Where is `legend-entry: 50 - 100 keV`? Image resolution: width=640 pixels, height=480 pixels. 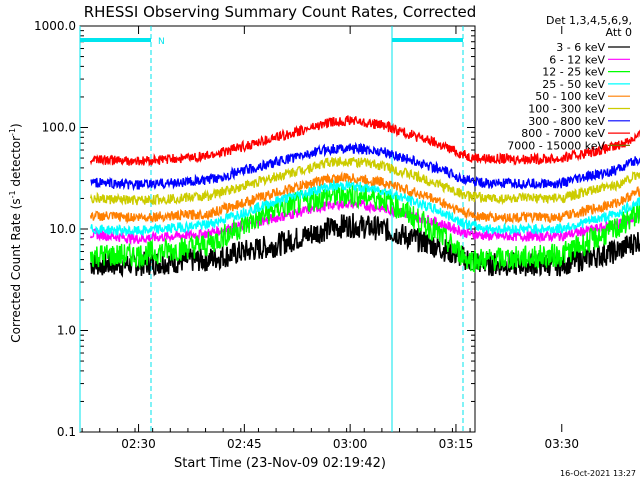 legend-entry: 50 - 100 keV is located at coordinates (570, 96).